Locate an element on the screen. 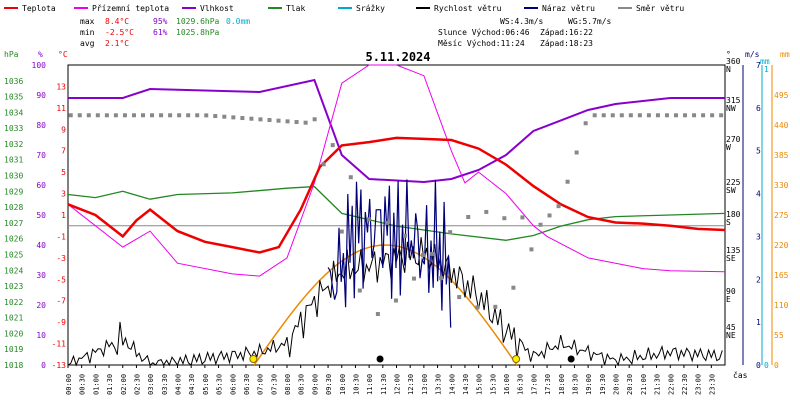 The height and width of the screenshot is (400, 800). radiation-tick-label: 275 is located at coordinates (781, 215).